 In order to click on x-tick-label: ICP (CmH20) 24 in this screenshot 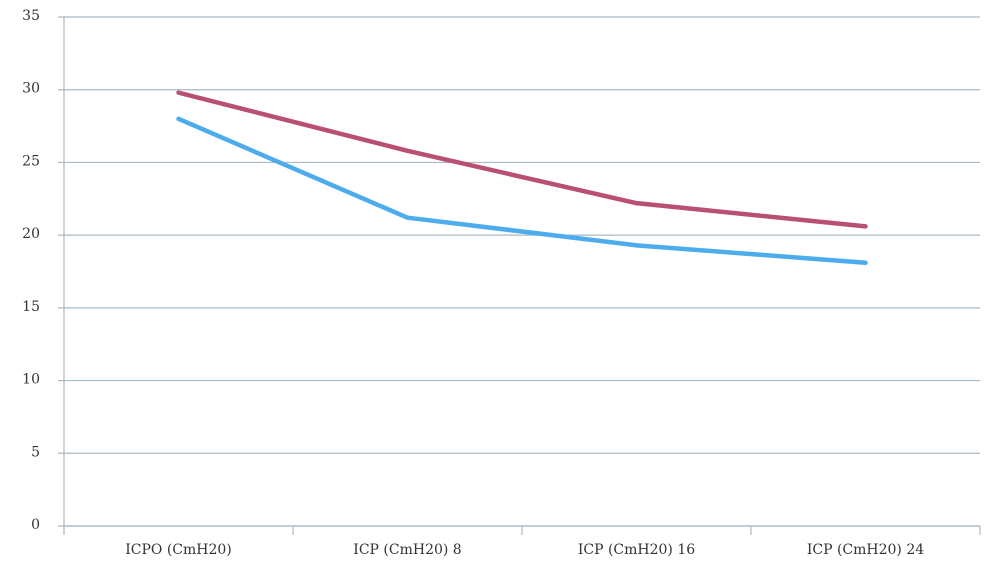, I will do `click(865, 550)`.